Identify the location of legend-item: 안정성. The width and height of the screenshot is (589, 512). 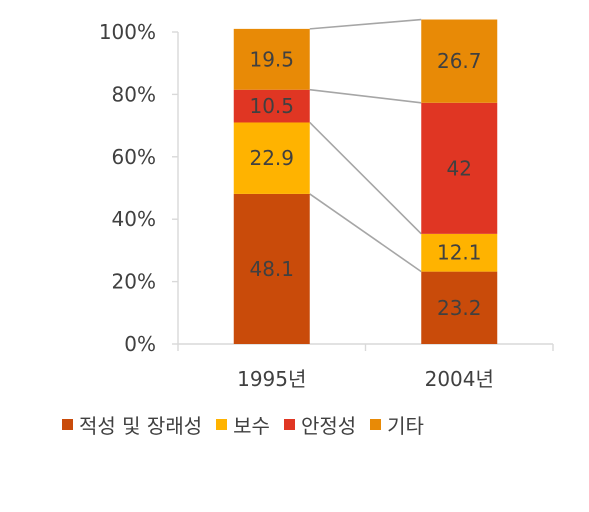
(320, 424).